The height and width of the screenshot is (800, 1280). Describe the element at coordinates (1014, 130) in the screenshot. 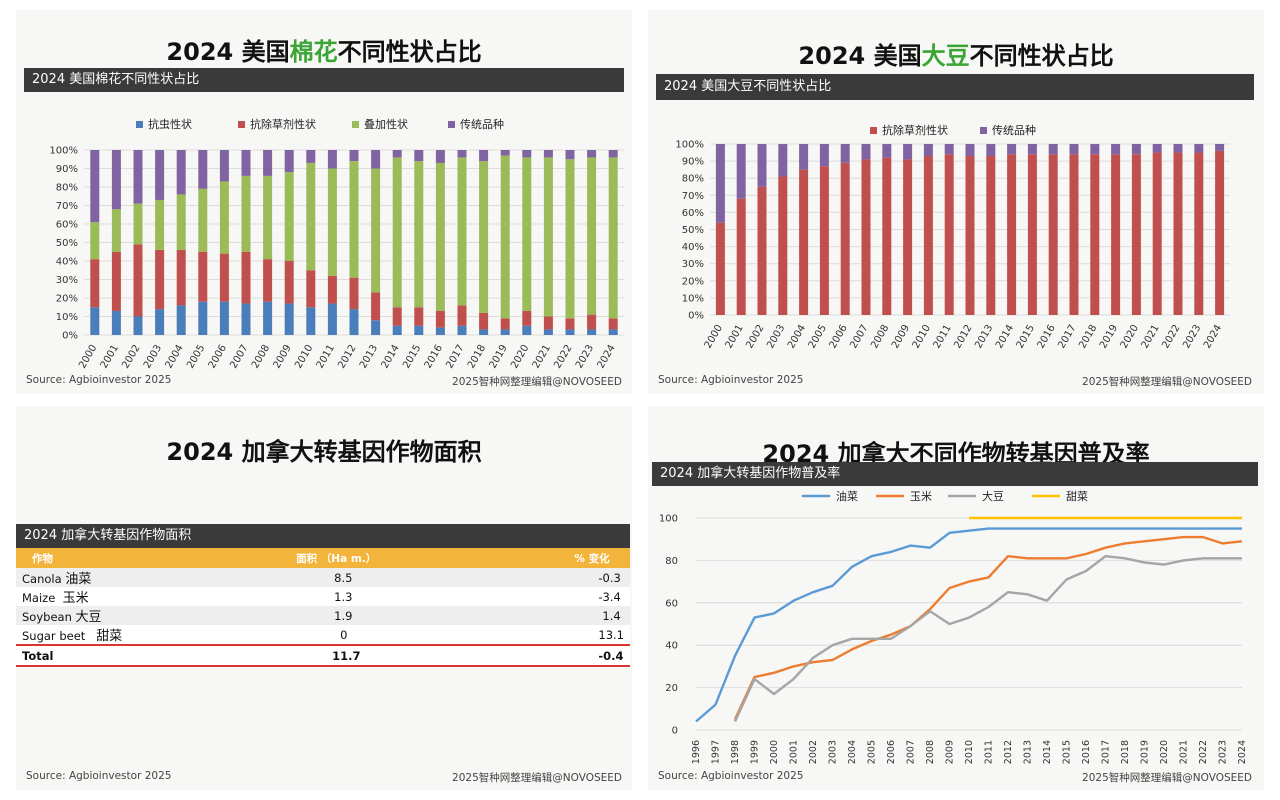

I see `legend-label: 传统品种` at that location.